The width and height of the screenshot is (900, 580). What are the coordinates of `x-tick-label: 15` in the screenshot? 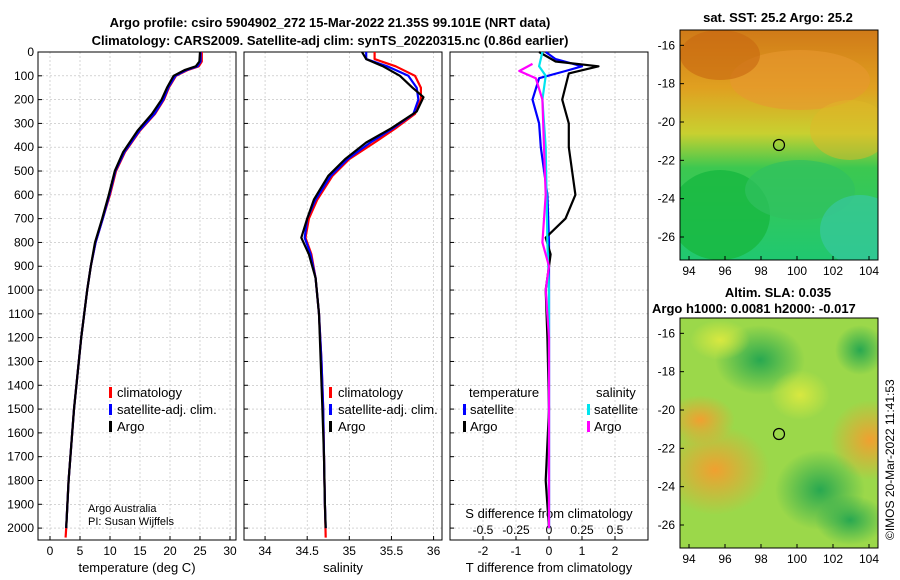 It's located at (140, 551).